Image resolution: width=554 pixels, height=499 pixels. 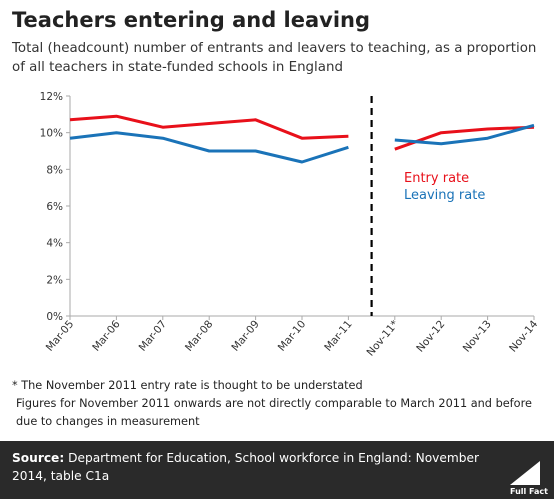 What do you see at coordinates (54, 207) in the screenshot?
I see `y-tick-label: 6%` at bounding box center [54, 207].